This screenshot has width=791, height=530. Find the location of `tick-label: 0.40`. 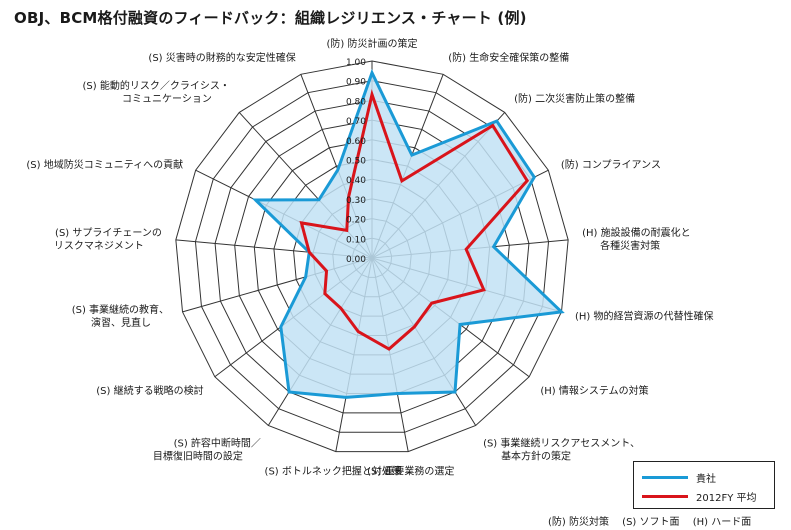

tick-label: 0.40 is located at coordinates (356, 181).